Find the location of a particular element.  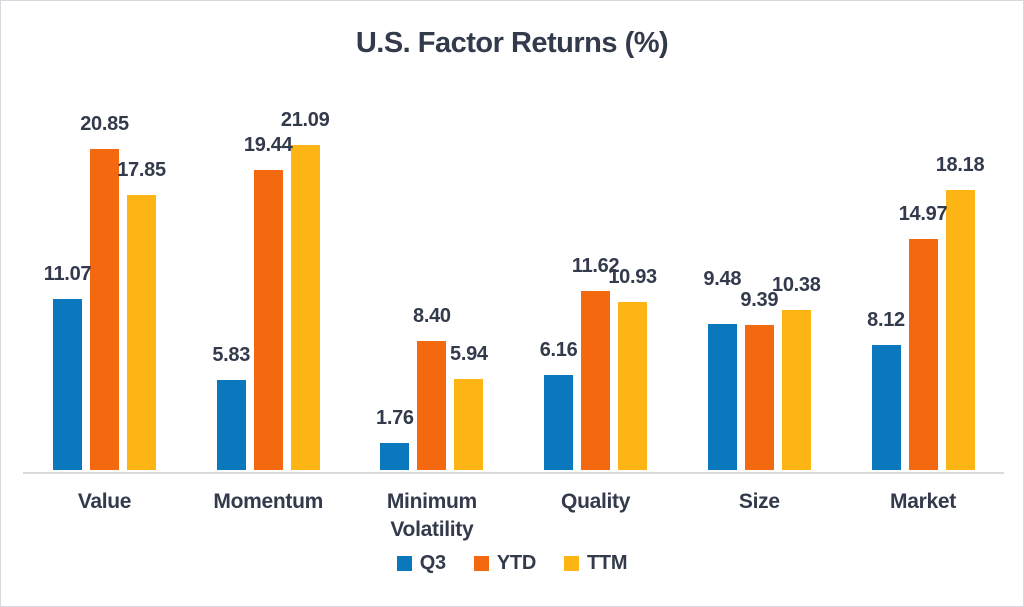

value-label-ytd-momentum: 19.44 is located at coordinates (268, 145).